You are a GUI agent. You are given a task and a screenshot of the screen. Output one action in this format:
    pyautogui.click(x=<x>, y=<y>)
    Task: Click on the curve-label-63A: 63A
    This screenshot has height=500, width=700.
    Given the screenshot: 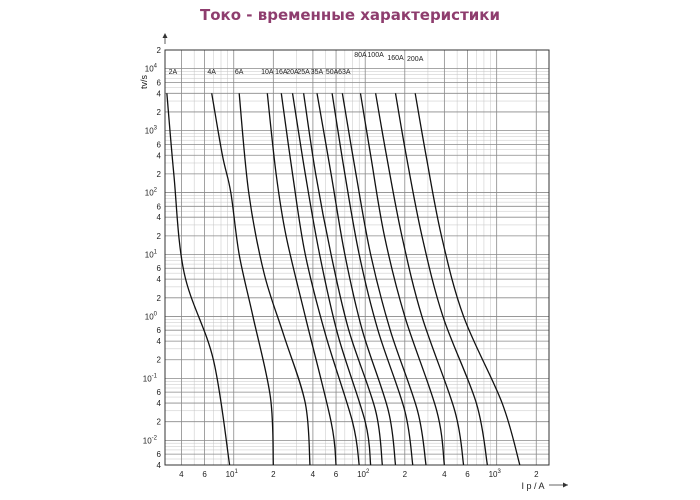 What is the action you would take?
    pyautogui.click(x=344, y=72)
    